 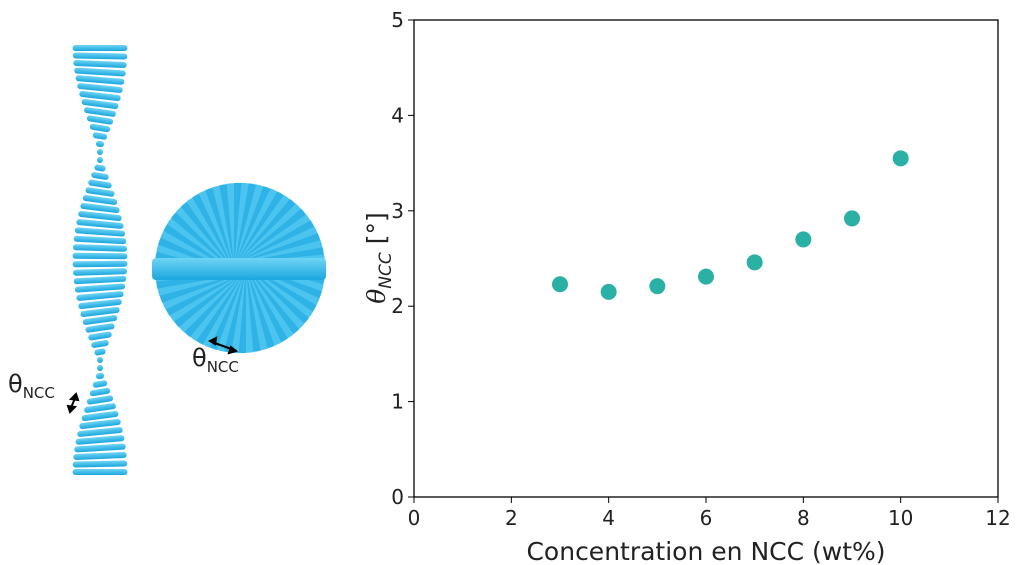 I want to click on y-tick-label: 5, so click(x=397, y=20).